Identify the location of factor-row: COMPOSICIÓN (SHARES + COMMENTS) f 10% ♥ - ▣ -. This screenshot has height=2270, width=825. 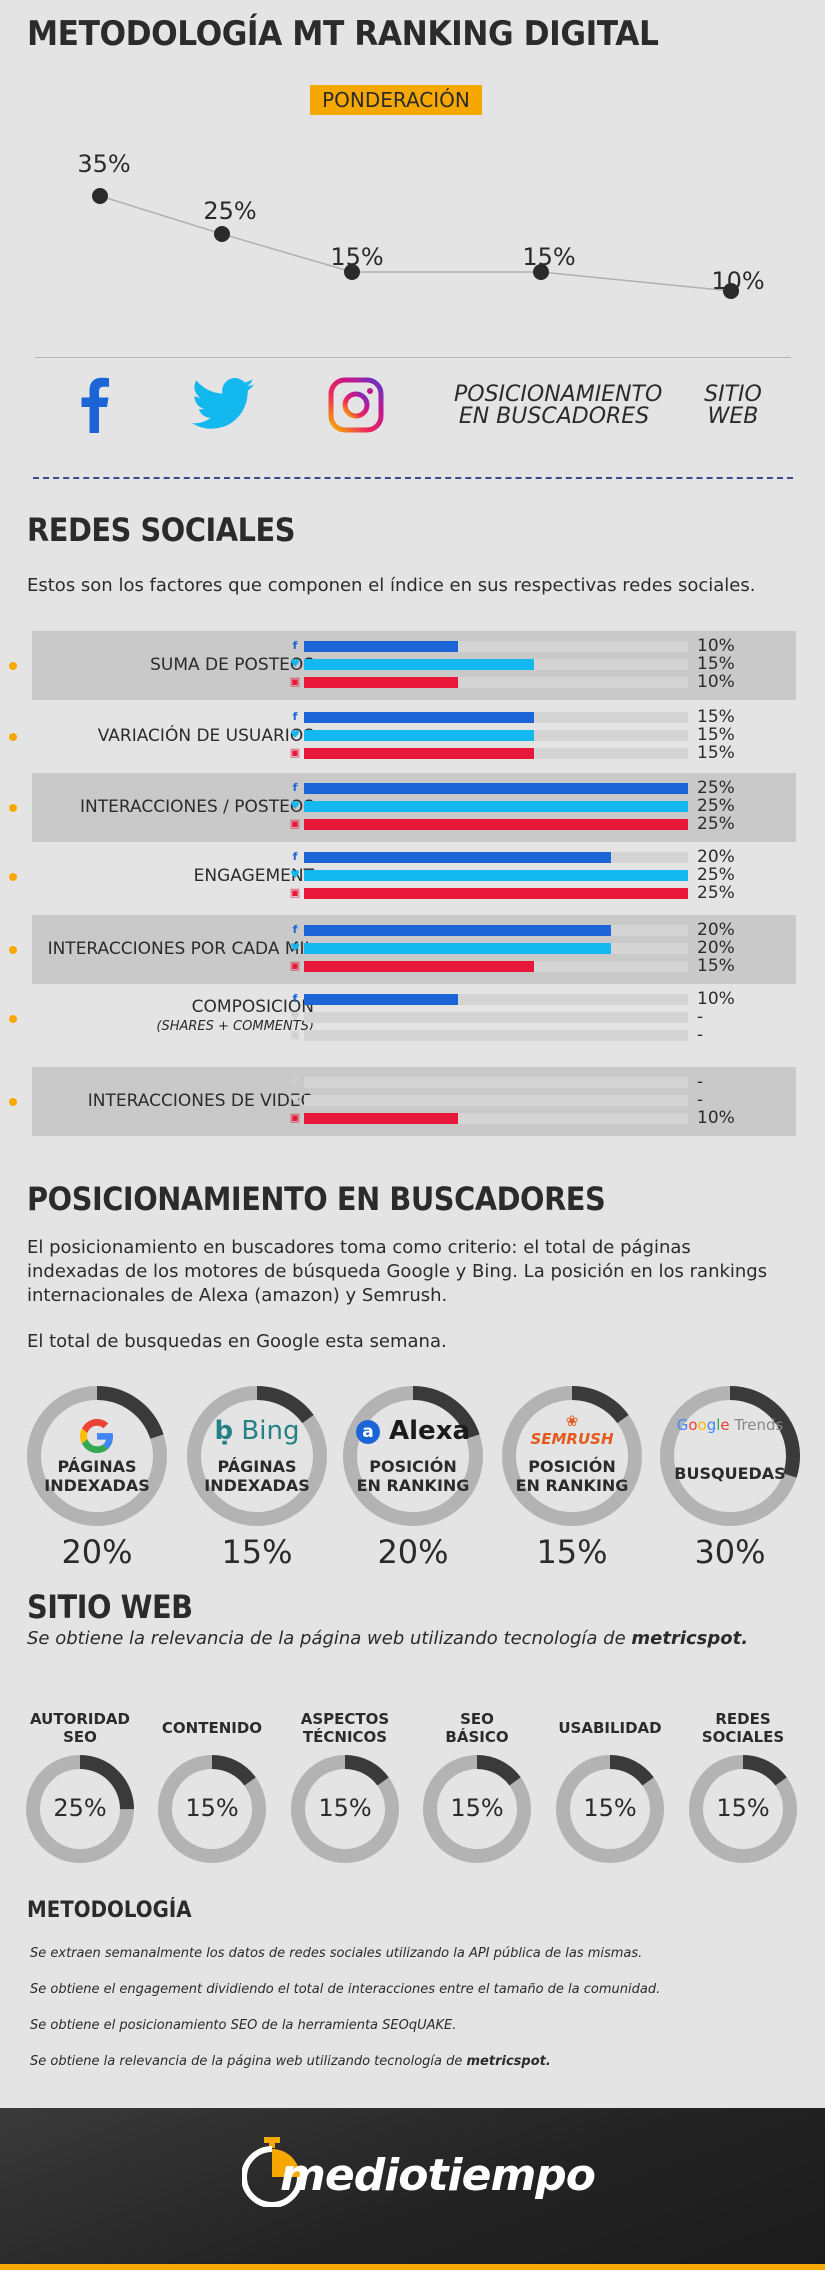
(414, 1018).